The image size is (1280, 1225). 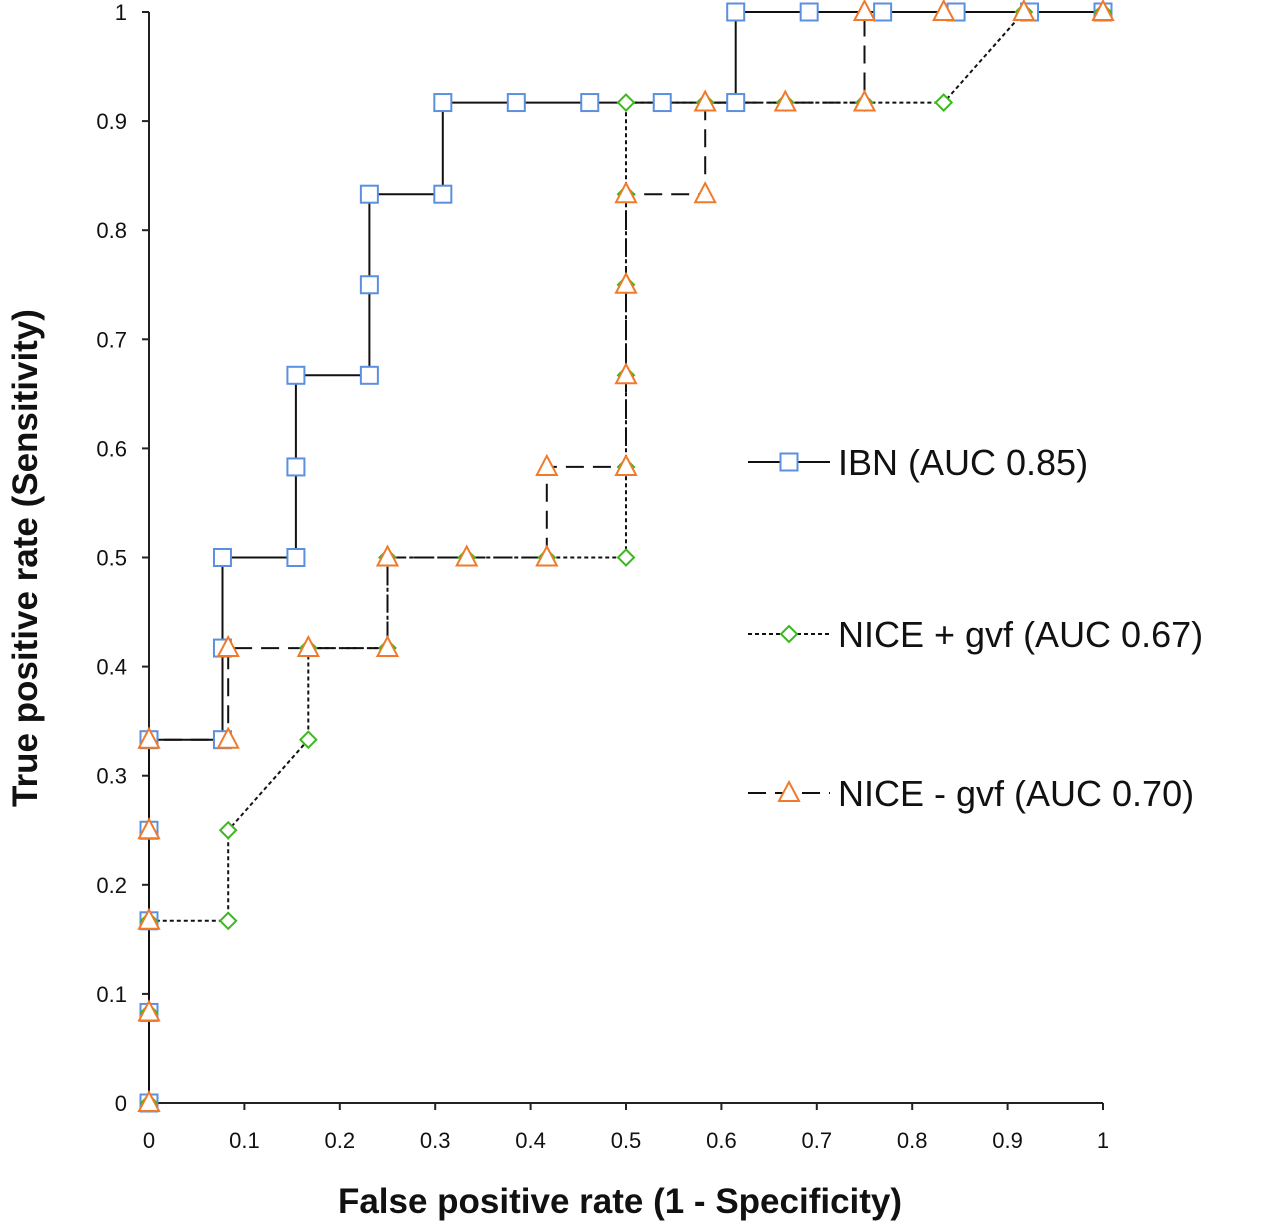 I want to click on x-tick-label: 0.1, so click(x=244, y=1140).